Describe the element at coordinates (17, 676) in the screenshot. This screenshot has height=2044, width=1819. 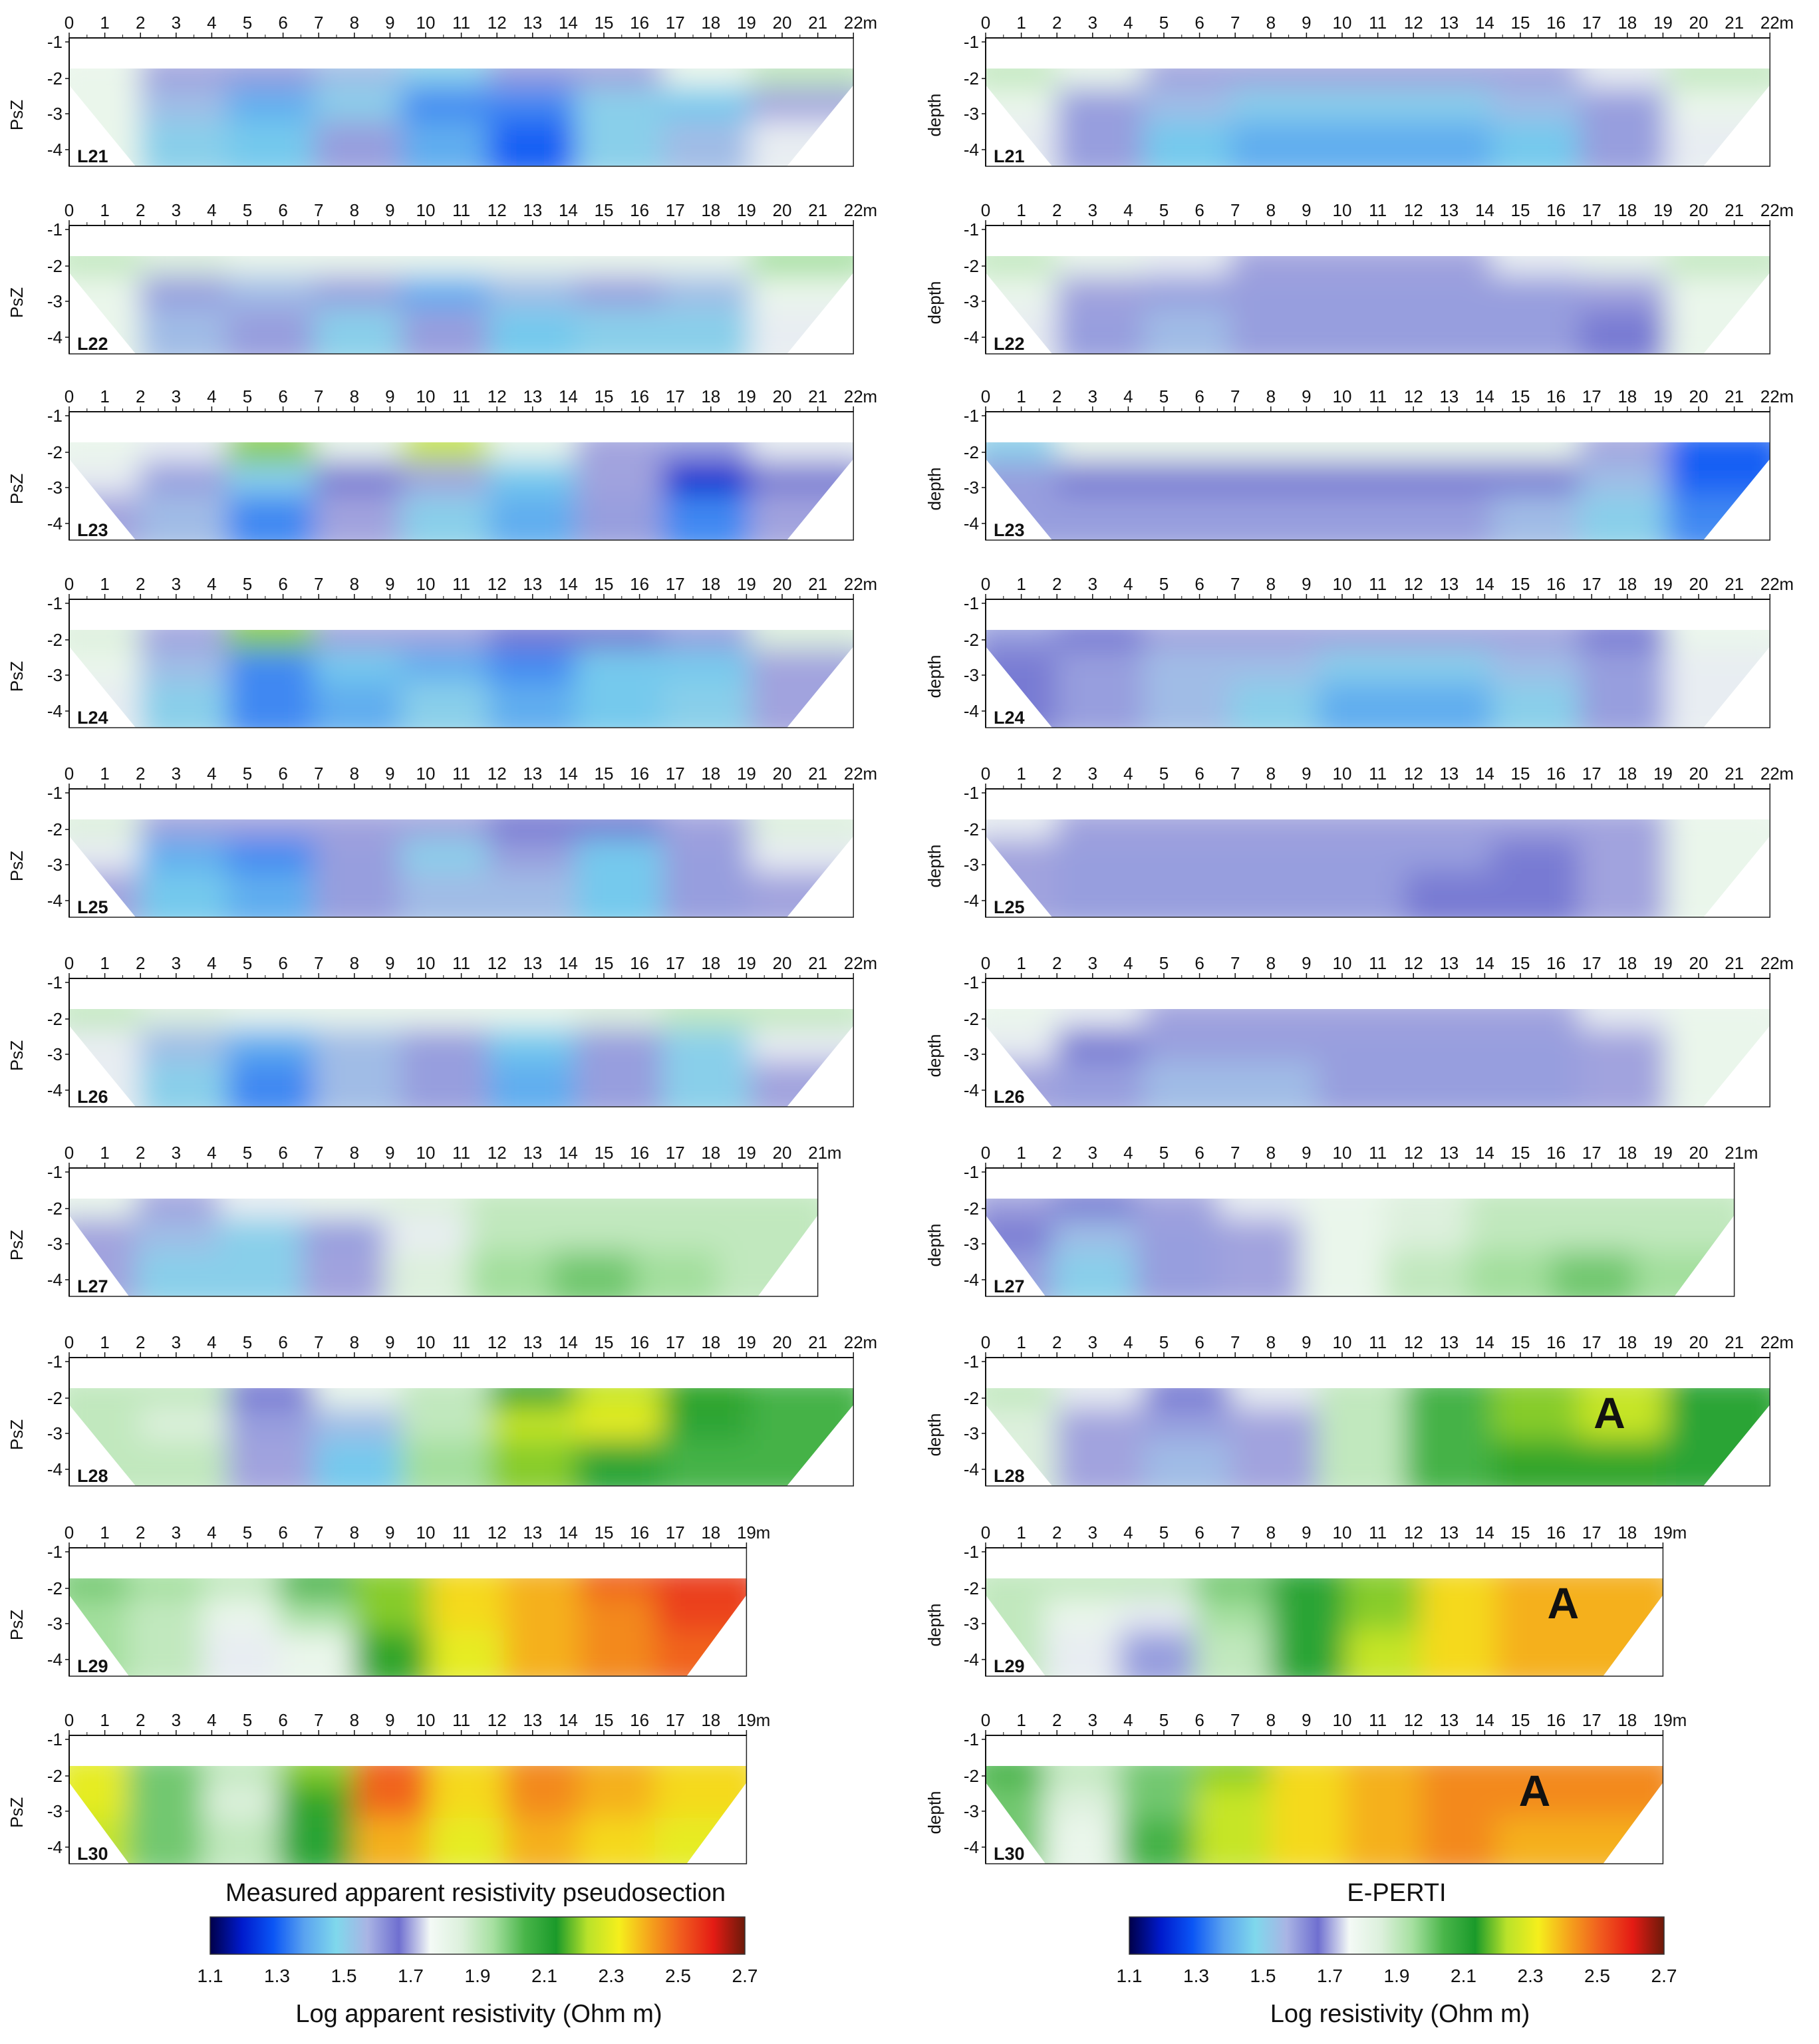
I see `y-axis-label: PsZ` at that location.